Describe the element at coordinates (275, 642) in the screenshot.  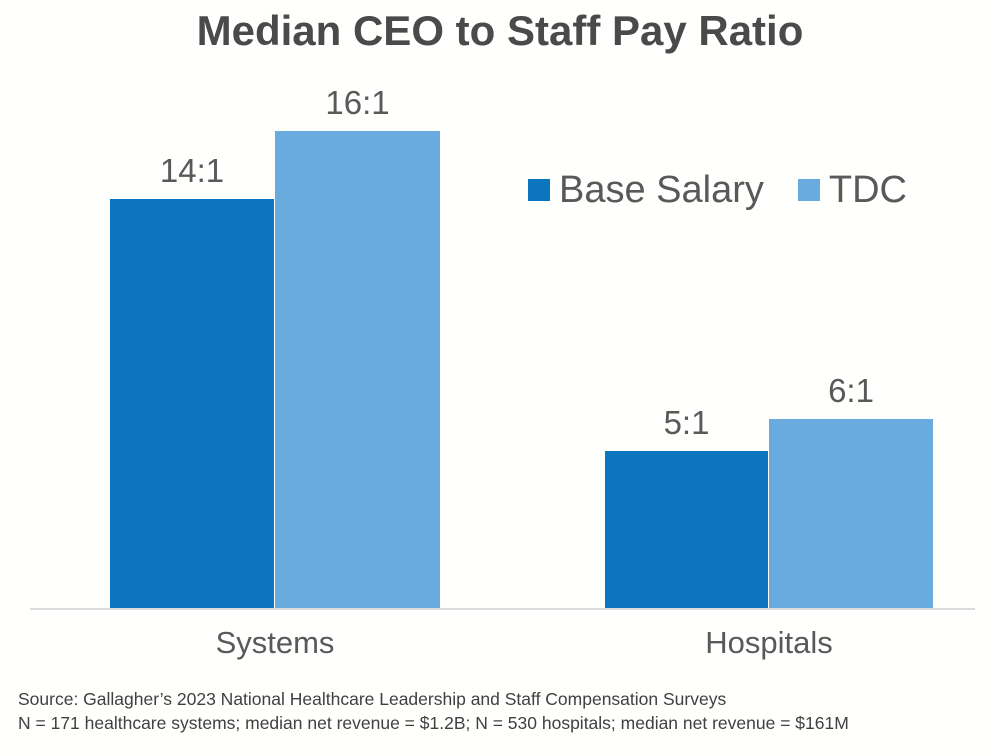
I see `x-axis-label-systems: Systems` at that location.